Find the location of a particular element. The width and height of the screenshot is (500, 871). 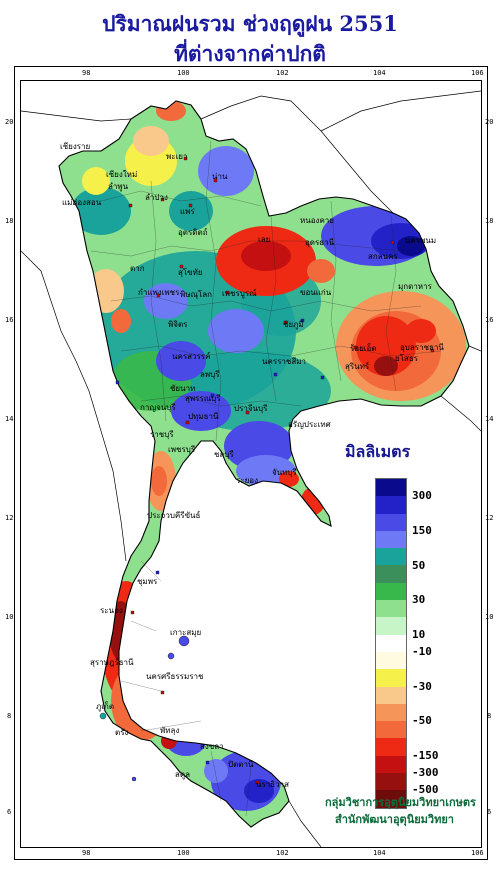

place-label: ยโสธร is located at coordinates (407, 358).